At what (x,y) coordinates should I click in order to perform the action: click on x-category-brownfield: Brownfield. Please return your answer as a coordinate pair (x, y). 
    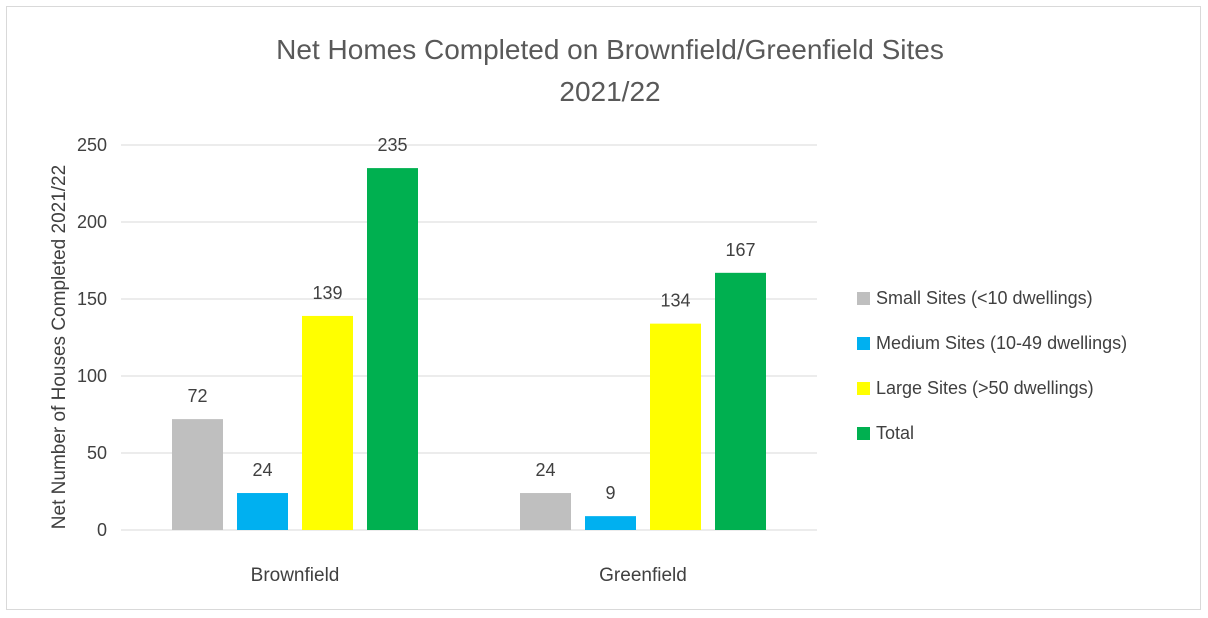
    Looking at the image, I should click on (295, 575).